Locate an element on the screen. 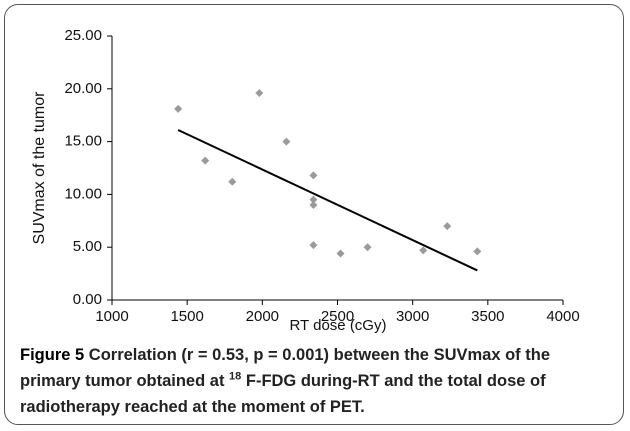  x-tick-label: 1500 is located at coordinates (186, 316).